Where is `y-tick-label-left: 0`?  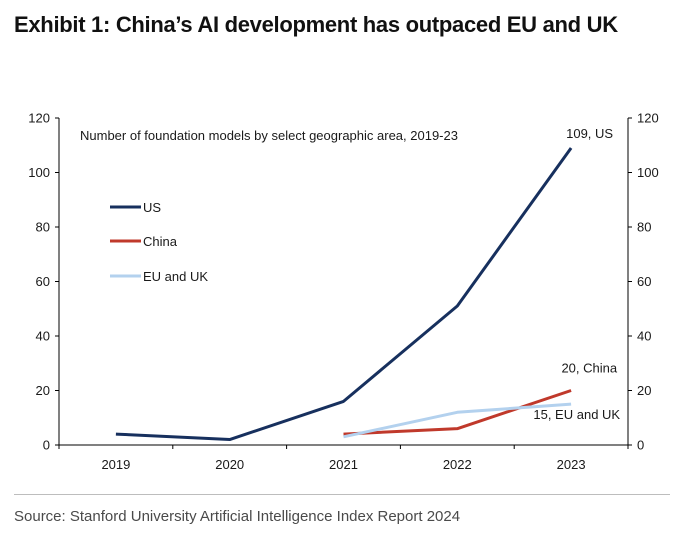 y-tick-label-left: 0 is located at coordinates (46, 445).